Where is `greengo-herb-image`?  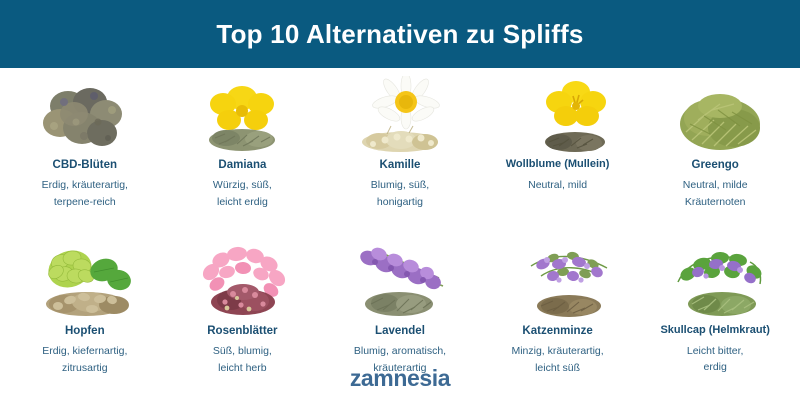
greengo-herb-image is located at coordinates (715, 115).